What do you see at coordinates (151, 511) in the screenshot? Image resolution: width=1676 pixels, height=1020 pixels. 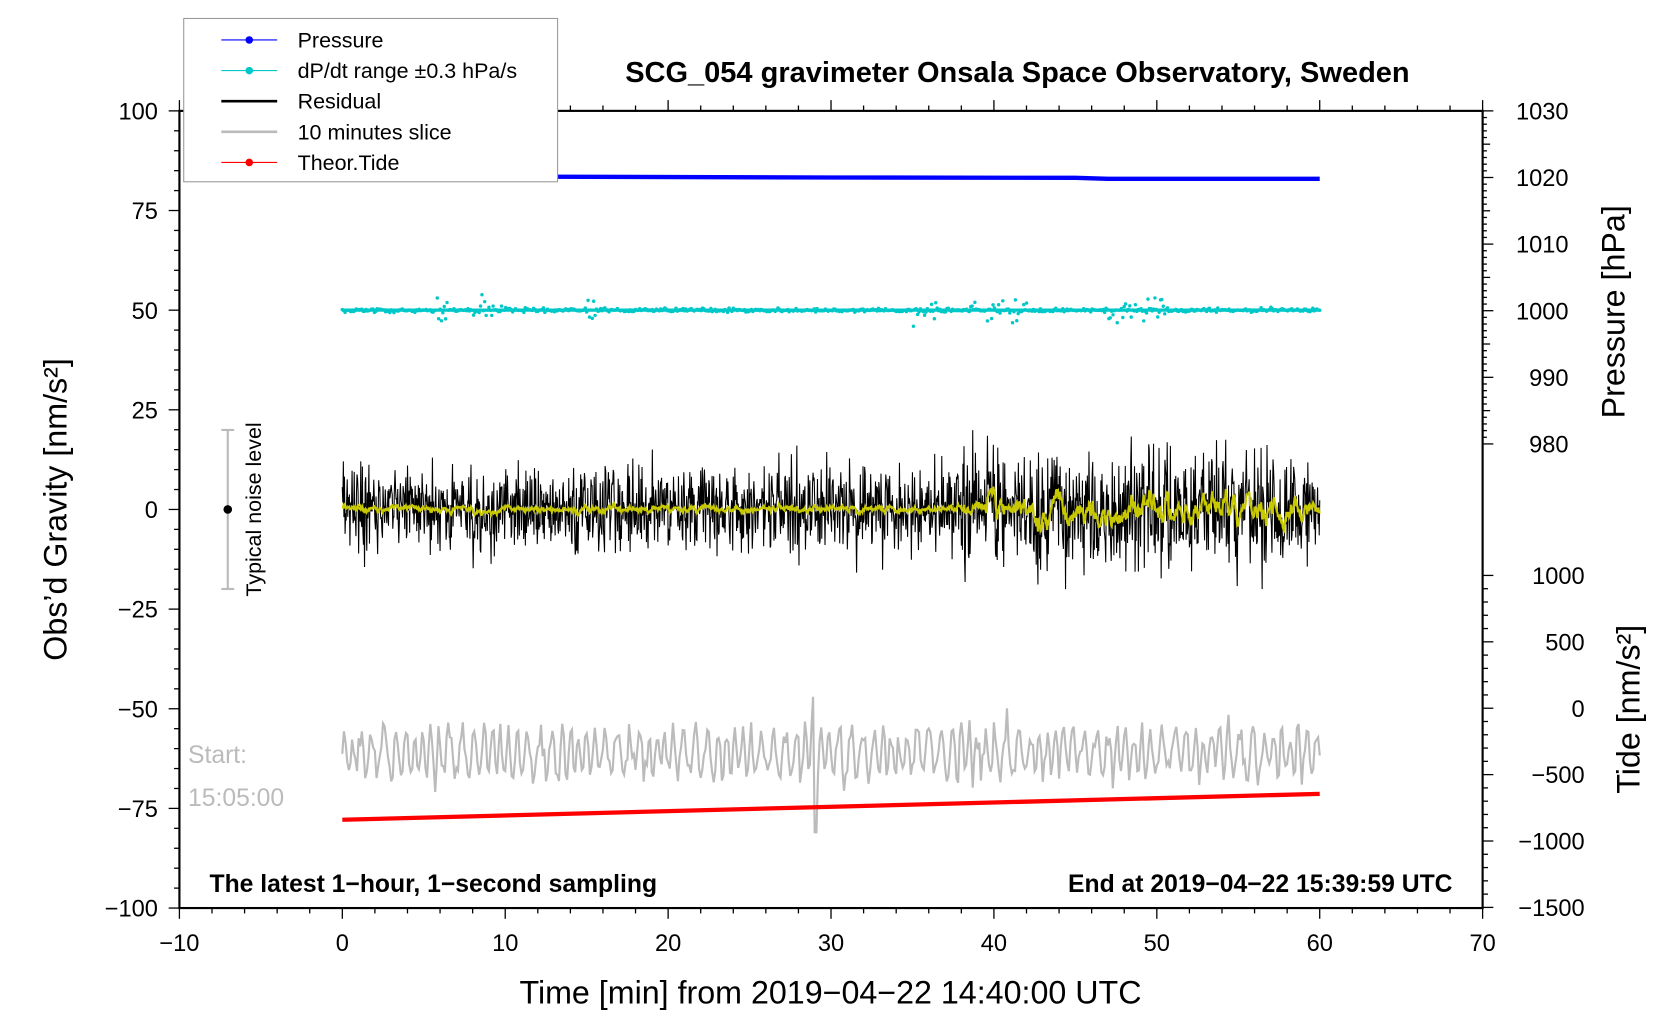 I see `y-tick-label: 0` at bounding box center [151, 511].